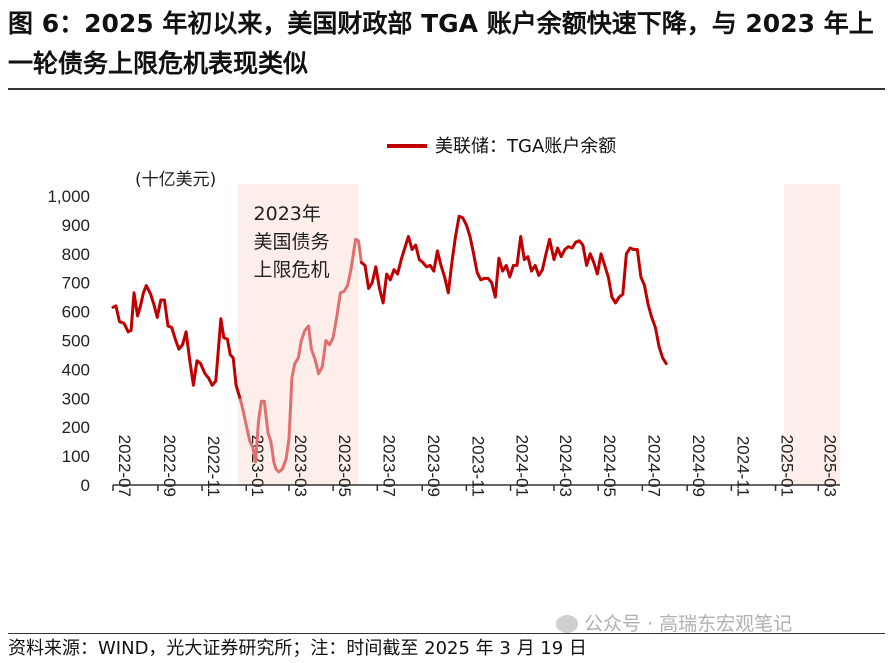 Image resolution: width=889 pixels, height=663 pixels. Describe the element at coordinates (787, 466) in the screenshot. I see `x-tick-label: 2025-01` at that location.